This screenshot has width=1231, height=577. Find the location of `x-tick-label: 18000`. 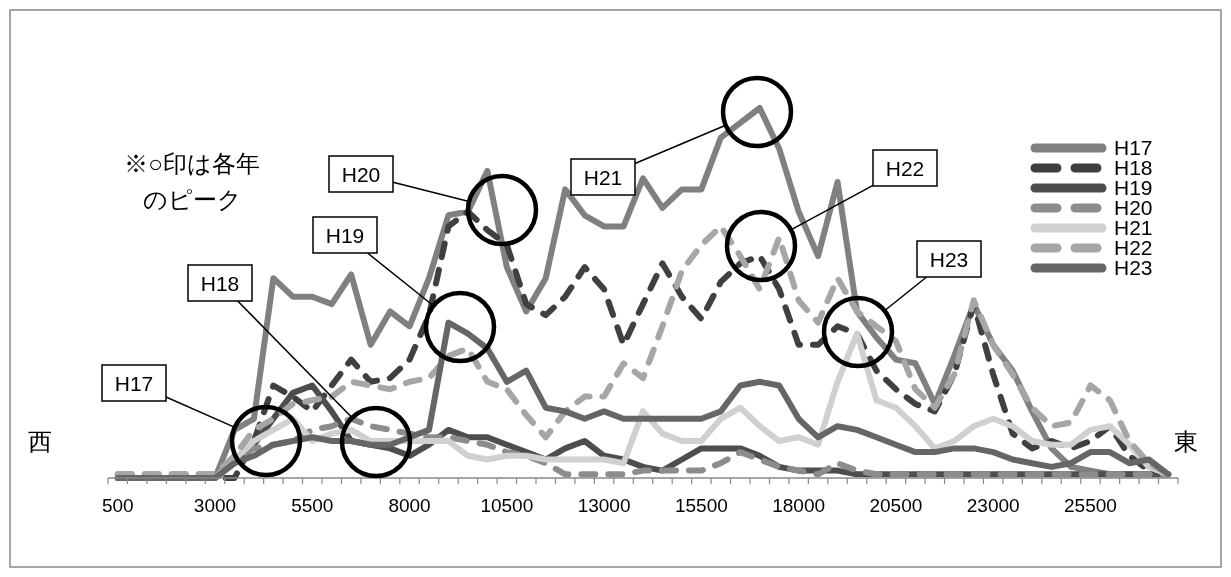

x-tick-label: 18000 is located at coordinates (799, 505).